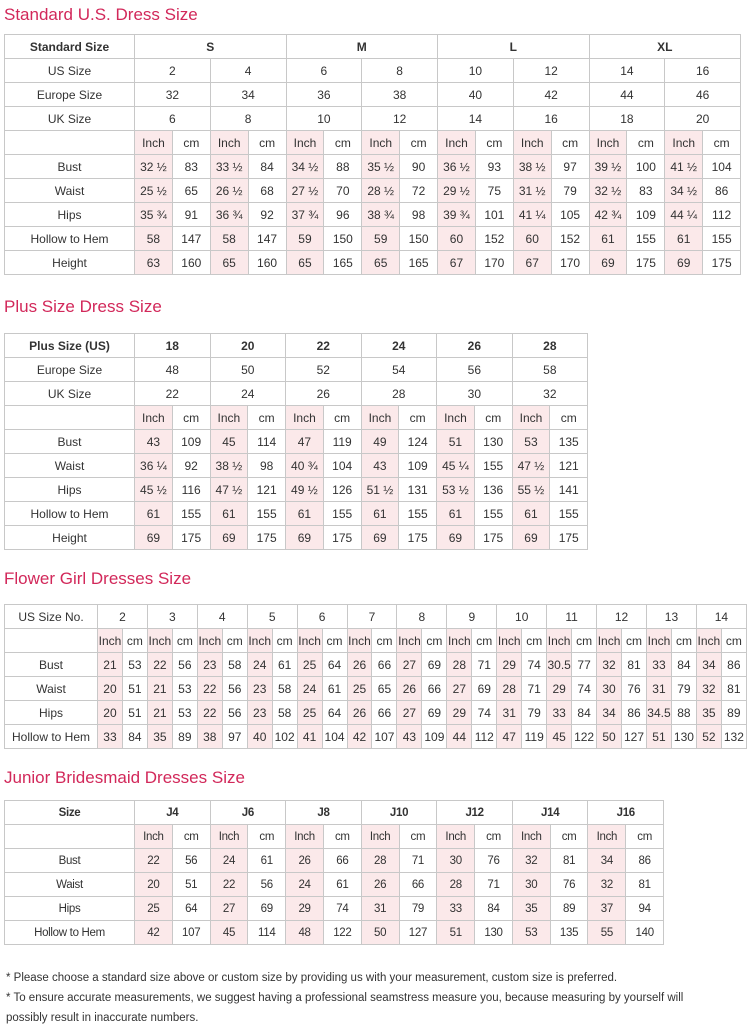 This screenshot has height=1032, width=750. What do you see at coordinates (304, 884) in the screenshot?
I see `inch-cell: 24` at bounding box center [304, 884].